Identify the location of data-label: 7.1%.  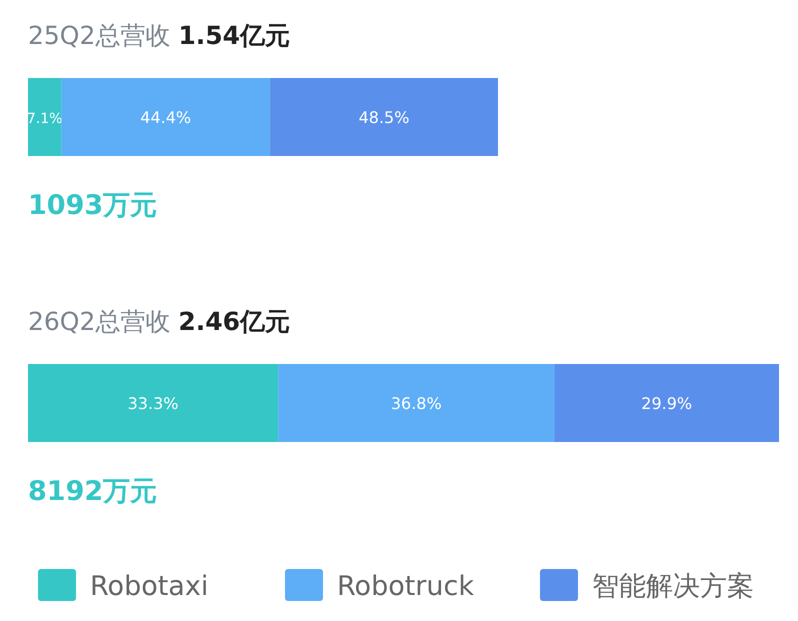
(44, 119).